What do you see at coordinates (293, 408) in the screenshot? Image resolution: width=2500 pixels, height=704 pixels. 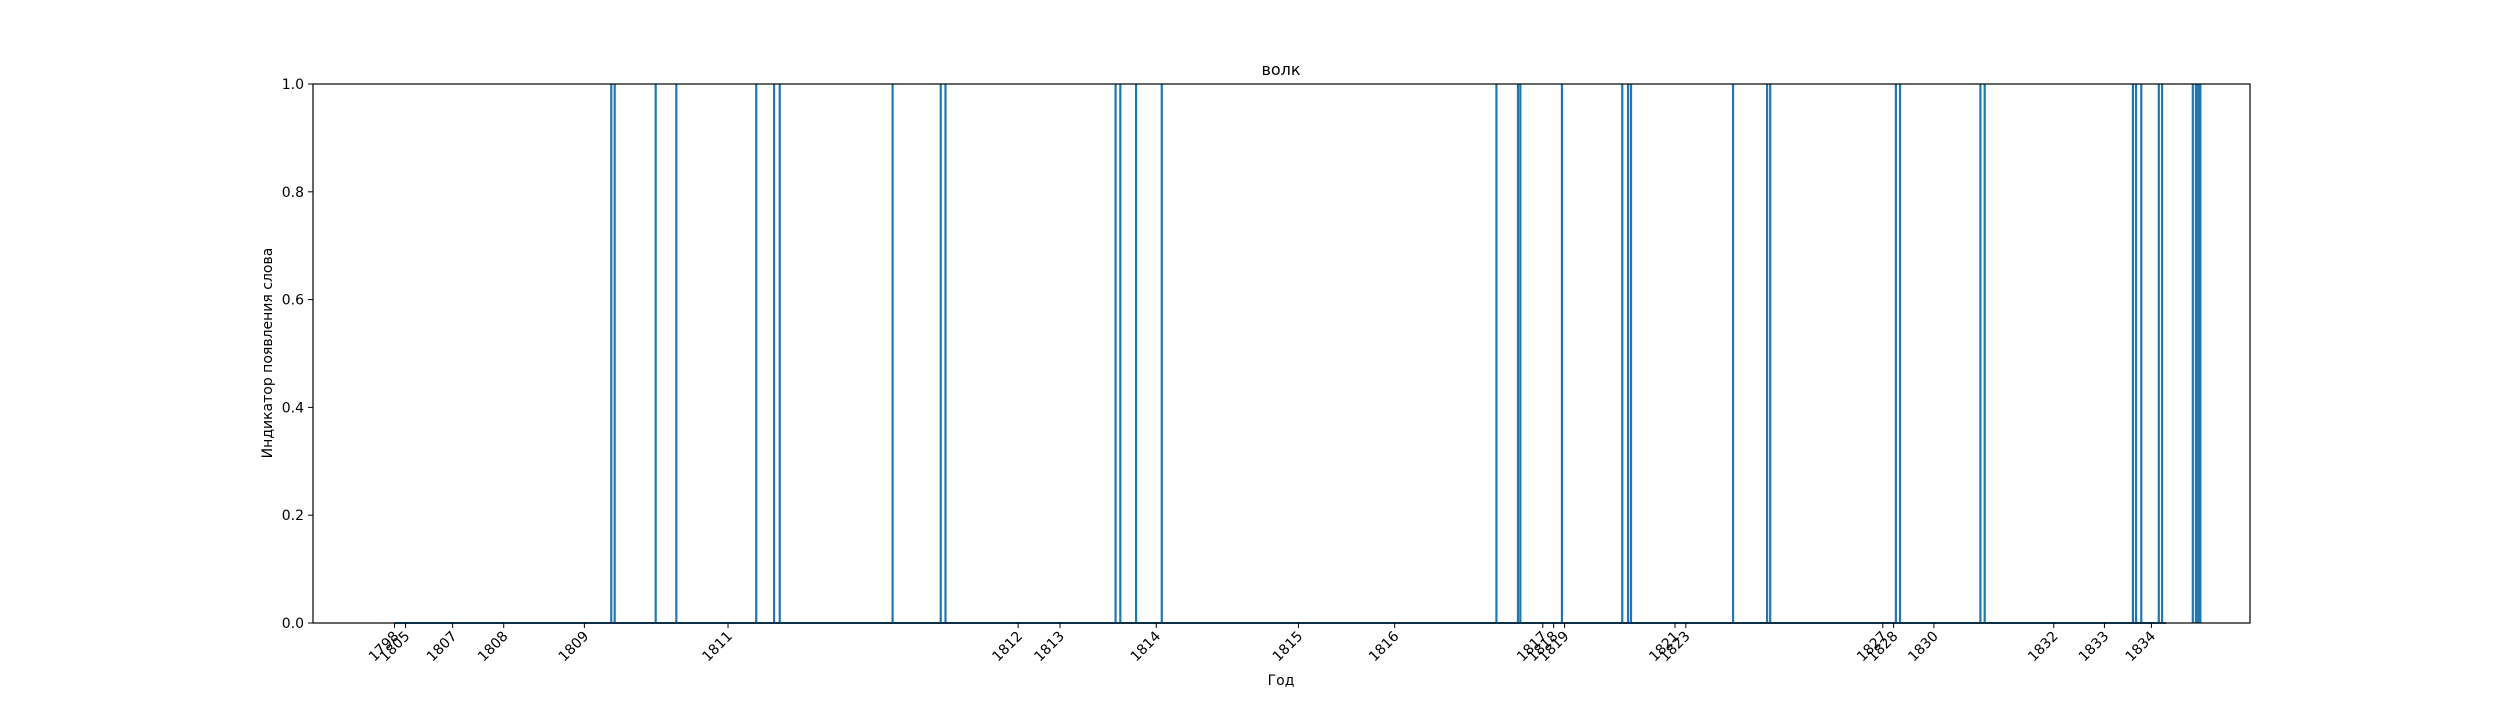 I see `y-tick-label: 0.4` at bounding box center [293, 408].